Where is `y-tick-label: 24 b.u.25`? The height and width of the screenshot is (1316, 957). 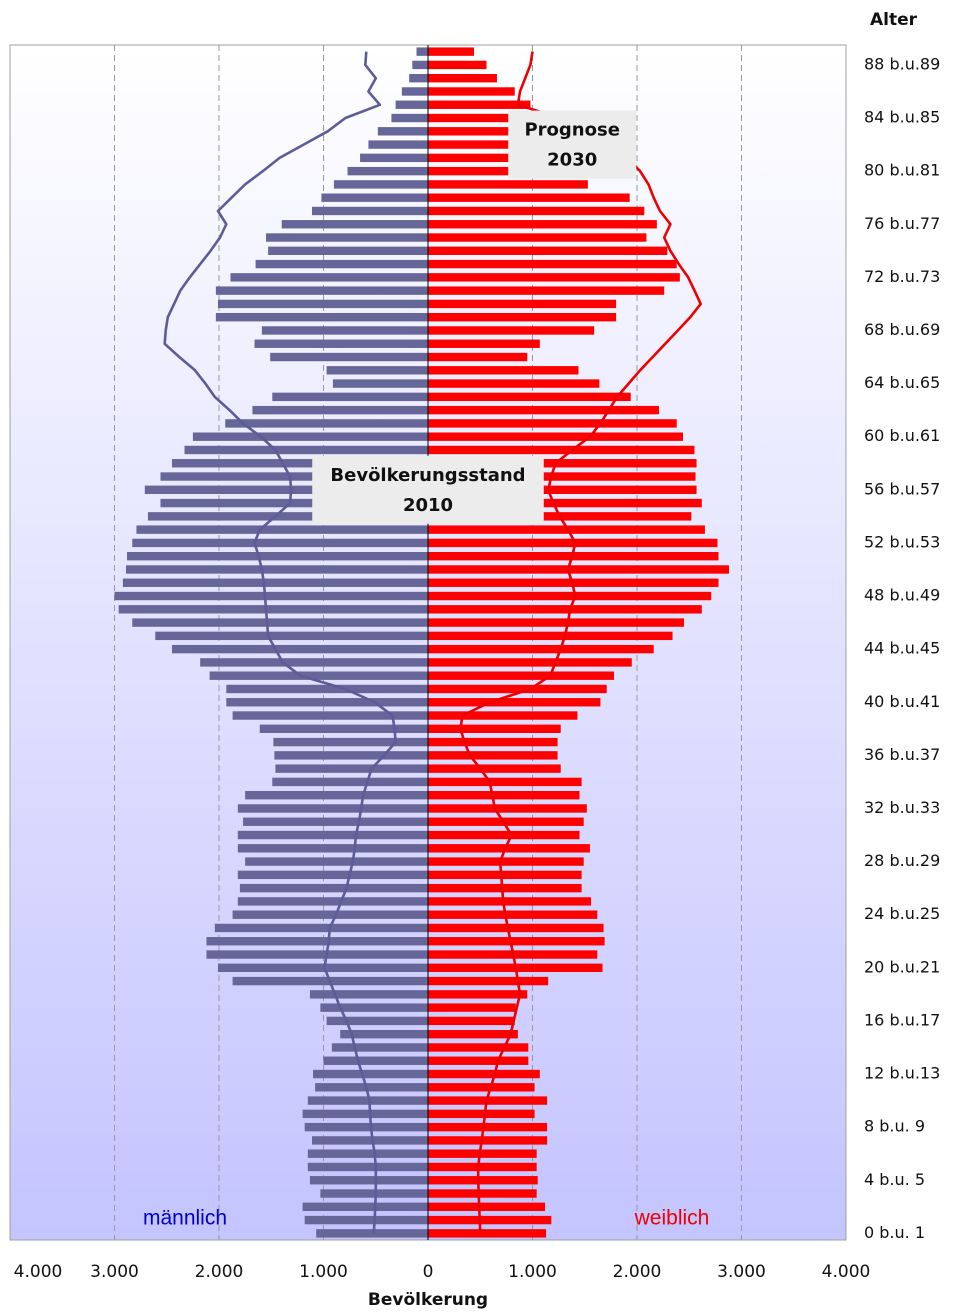
y-tick-label: 24 b.u.25 is located at coordinates (902, 913).